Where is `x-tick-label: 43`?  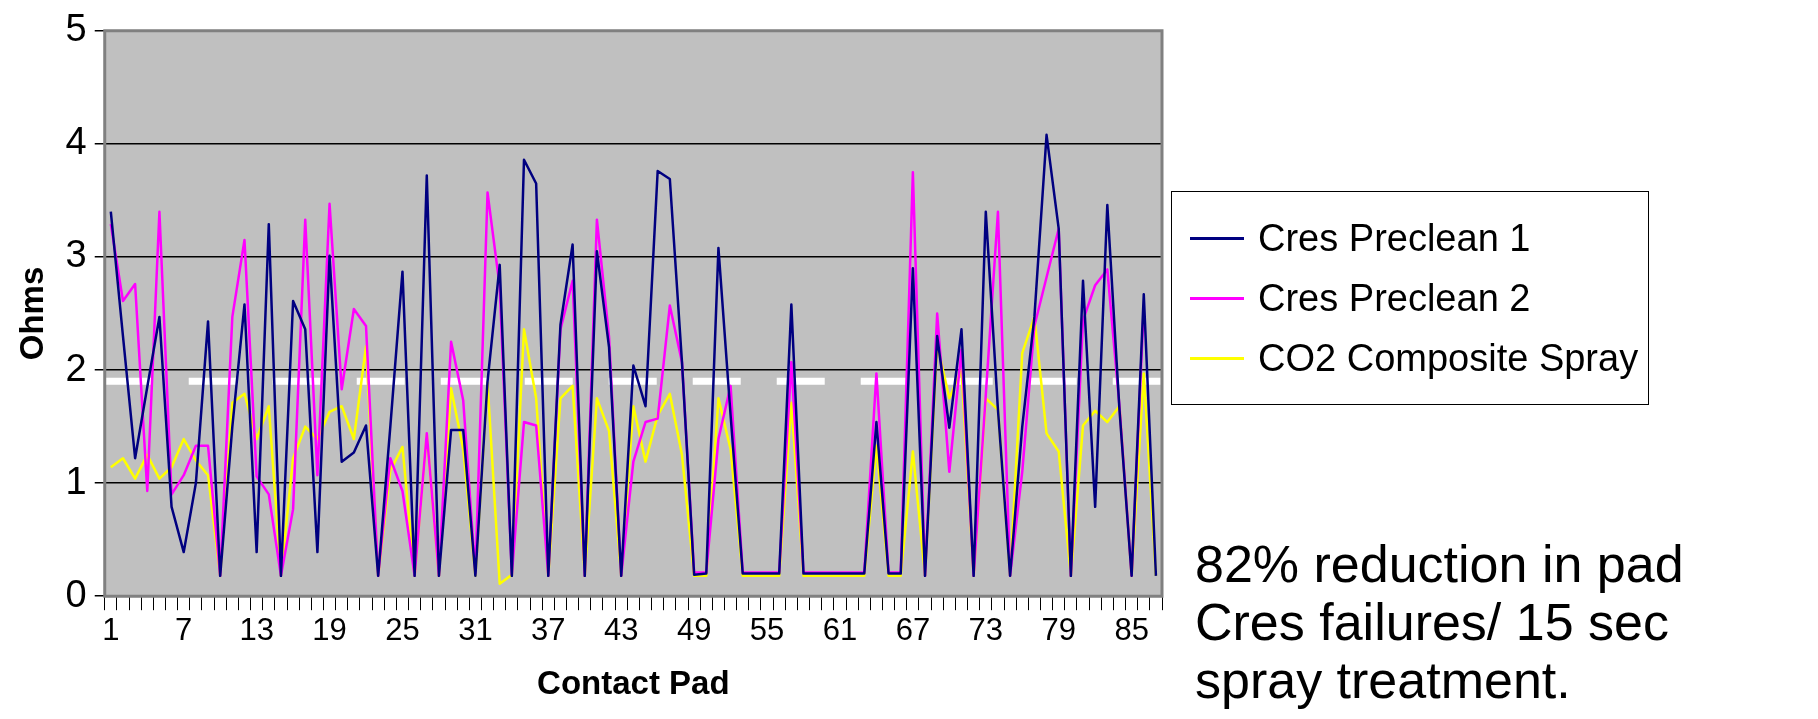 x-tick-label: 43 is located at coordinates (621, 630).